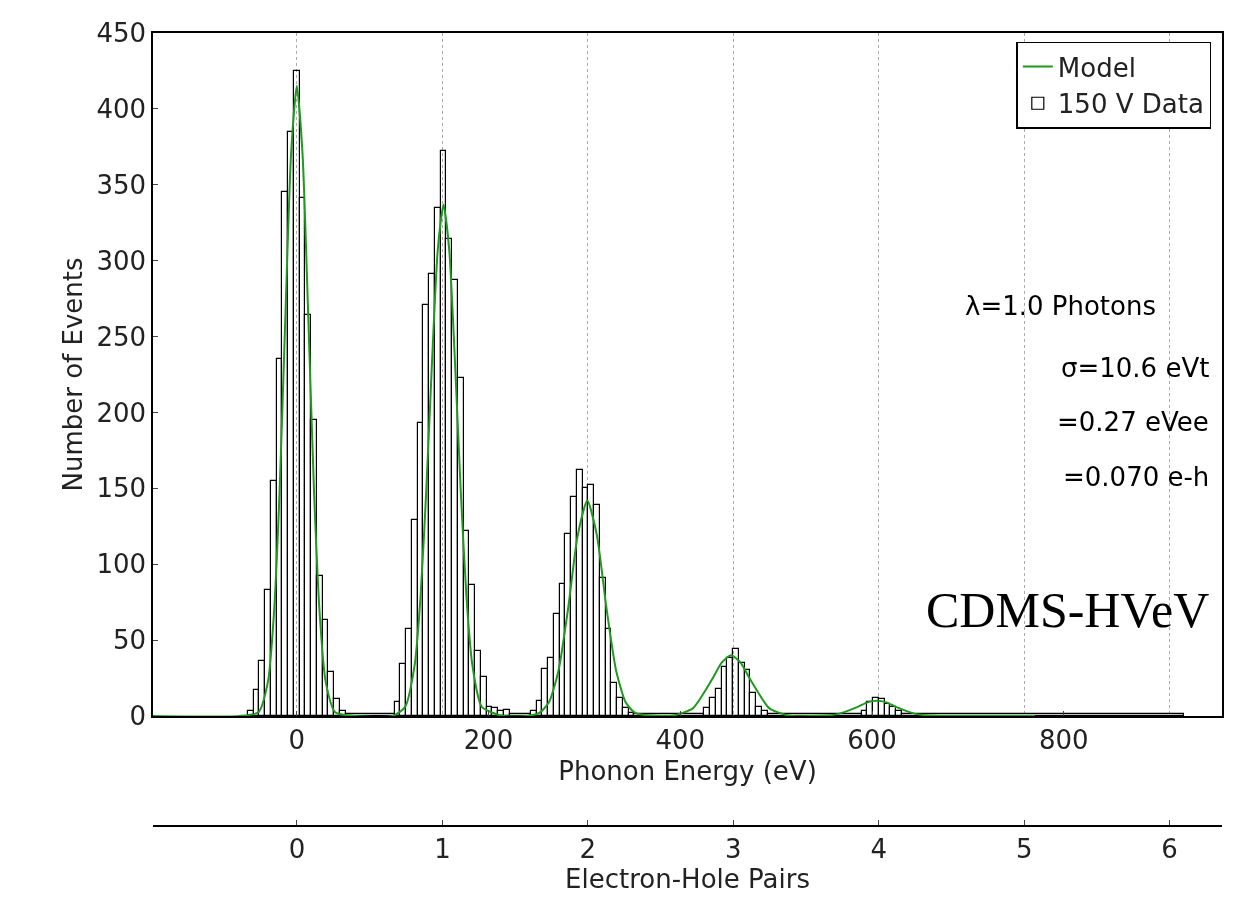 The image size is (1236, 916). I want to click on x2-tick-label: 0, so click(297, 848).